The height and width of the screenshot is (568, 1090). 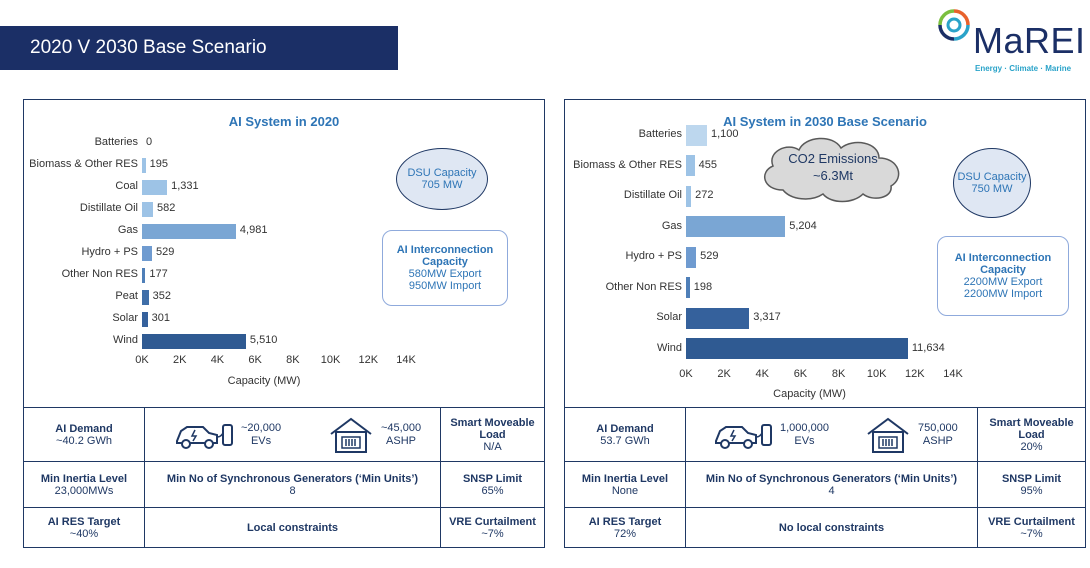 I want to click on dsu-capacity-bubble: DSU Capacity 705 MW, so click(x=442, y=179).